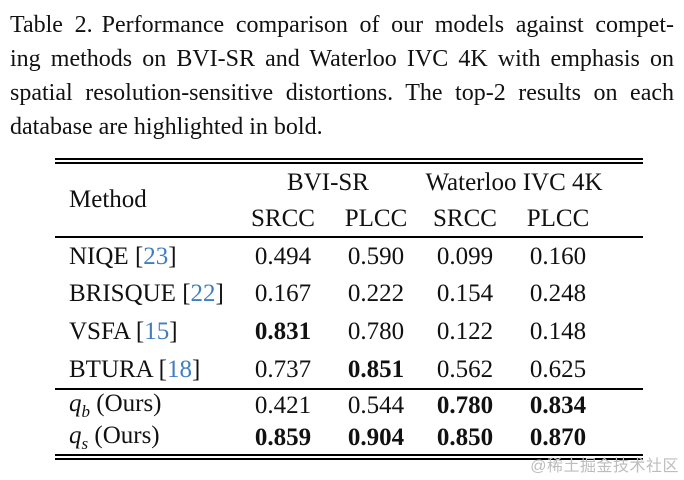  I want to click on group-header-row: Method BVI-SR Waterloo IVC 4K, so click(349, 187).